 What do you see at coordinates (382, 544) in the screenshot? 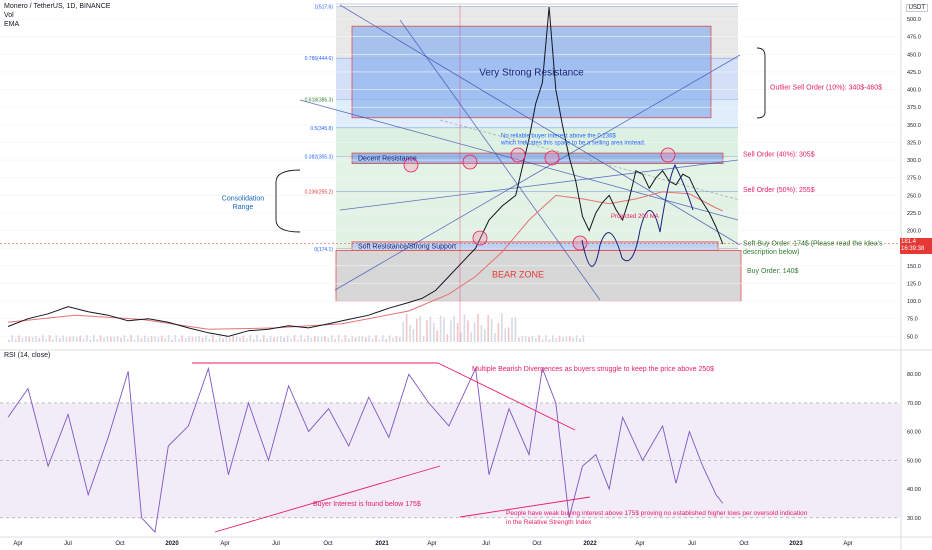
I see `x-axis-tick: 2021` at bounding box center [382, 544].